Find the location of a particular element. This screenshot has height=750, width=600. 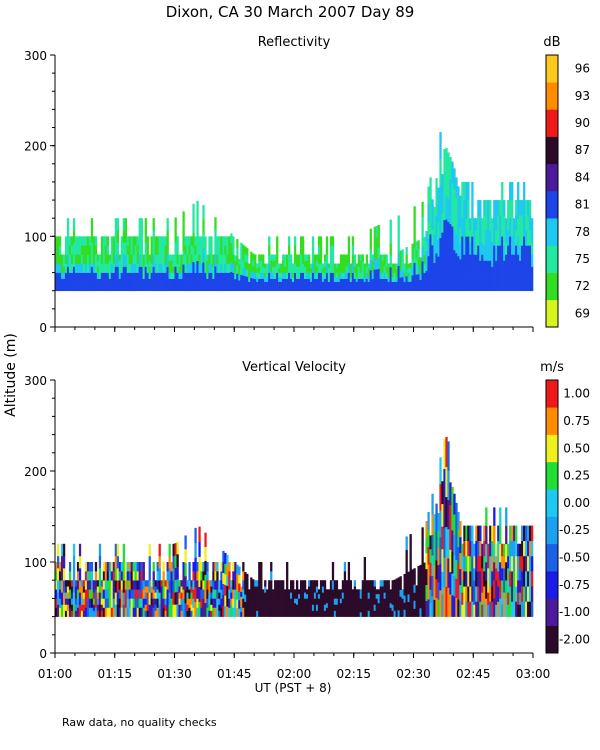

colorbar-label: 0.00 is located at coordinates (576, 503).